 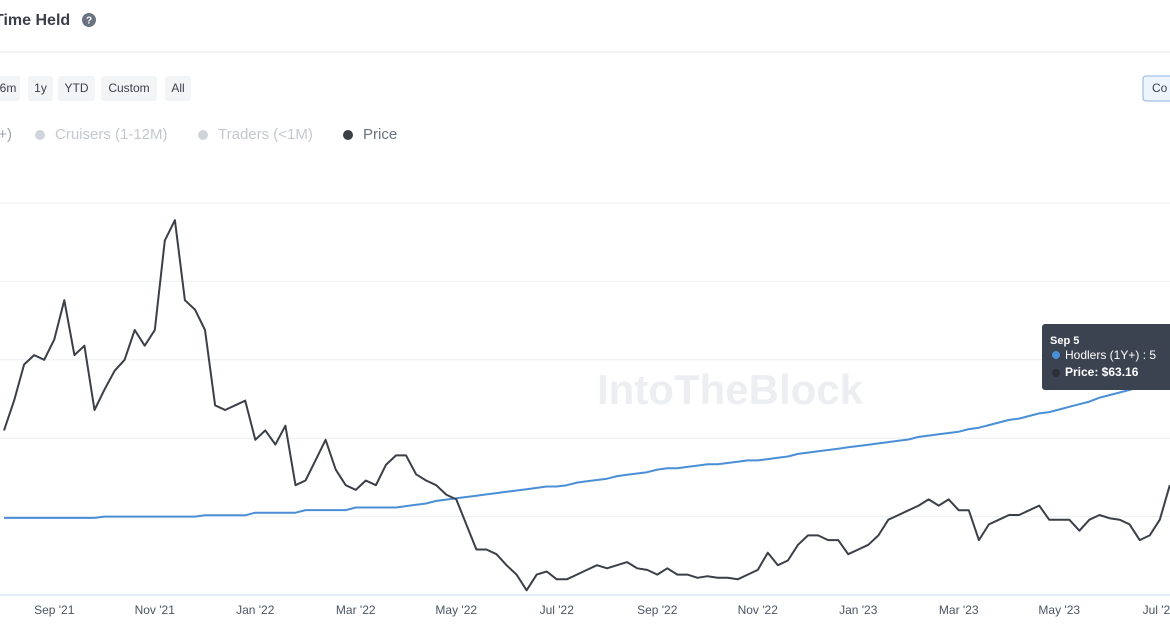 What do you see at coordinates (858, 610) in the screenshot?
I see `x-tick-label: Jan '23` at bounding box center [858, 610].